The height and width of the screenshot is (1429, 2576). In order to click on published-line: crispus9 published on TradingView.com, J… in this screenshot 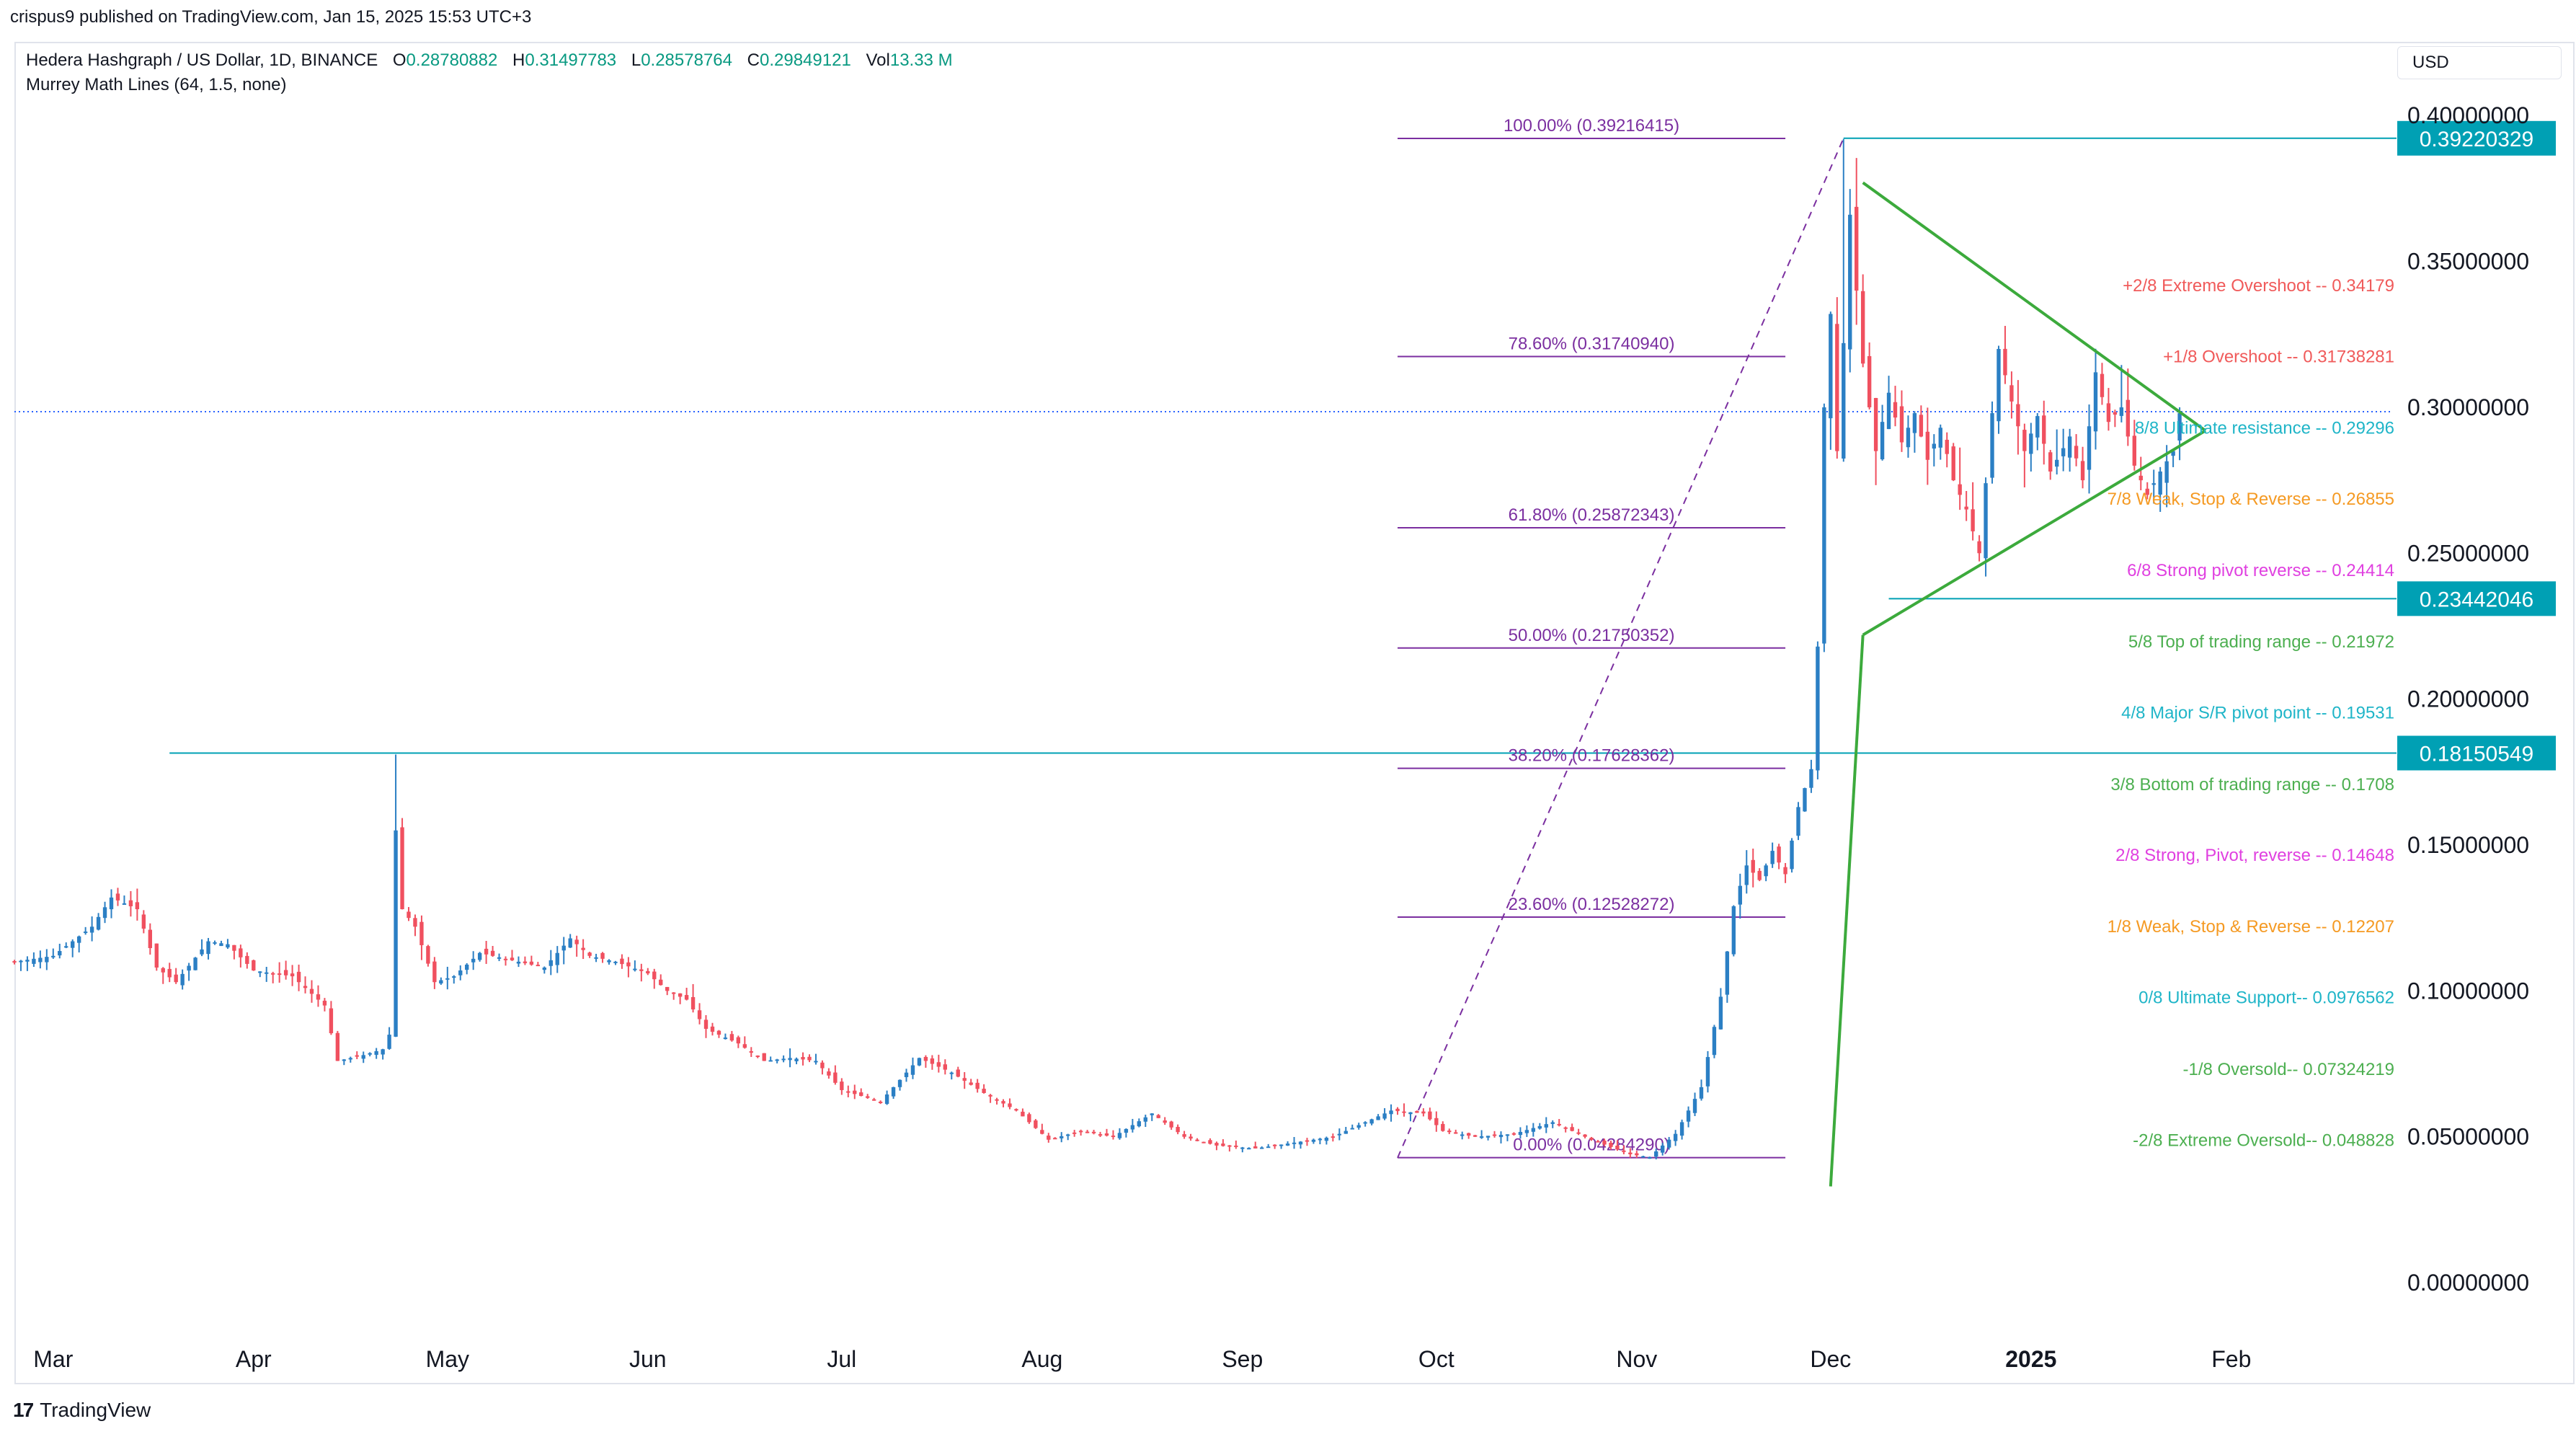, I will do `click(271, 17)`.